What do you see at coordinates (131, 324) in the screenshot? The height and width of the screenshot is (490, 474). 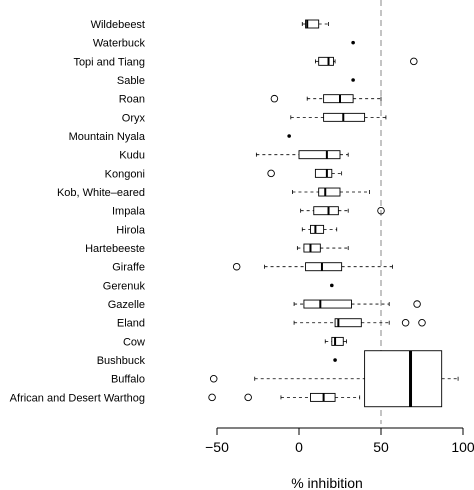 I see `category-label: Eland` at bounding box center [131, 324].